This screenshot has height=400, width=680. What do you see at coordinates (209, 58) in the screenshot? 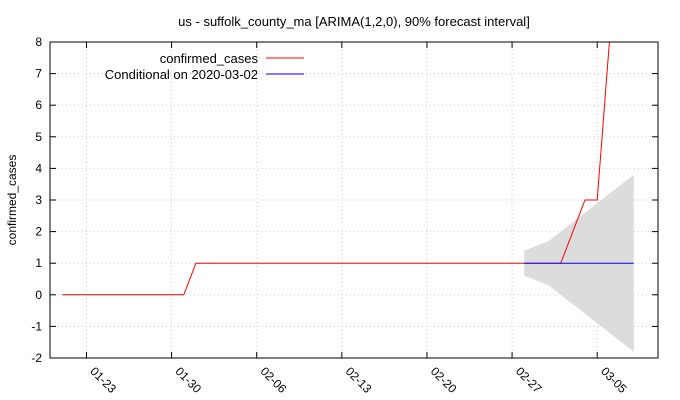
I see `legend-label: confirmed_cases` at bounding box center [209, 58].